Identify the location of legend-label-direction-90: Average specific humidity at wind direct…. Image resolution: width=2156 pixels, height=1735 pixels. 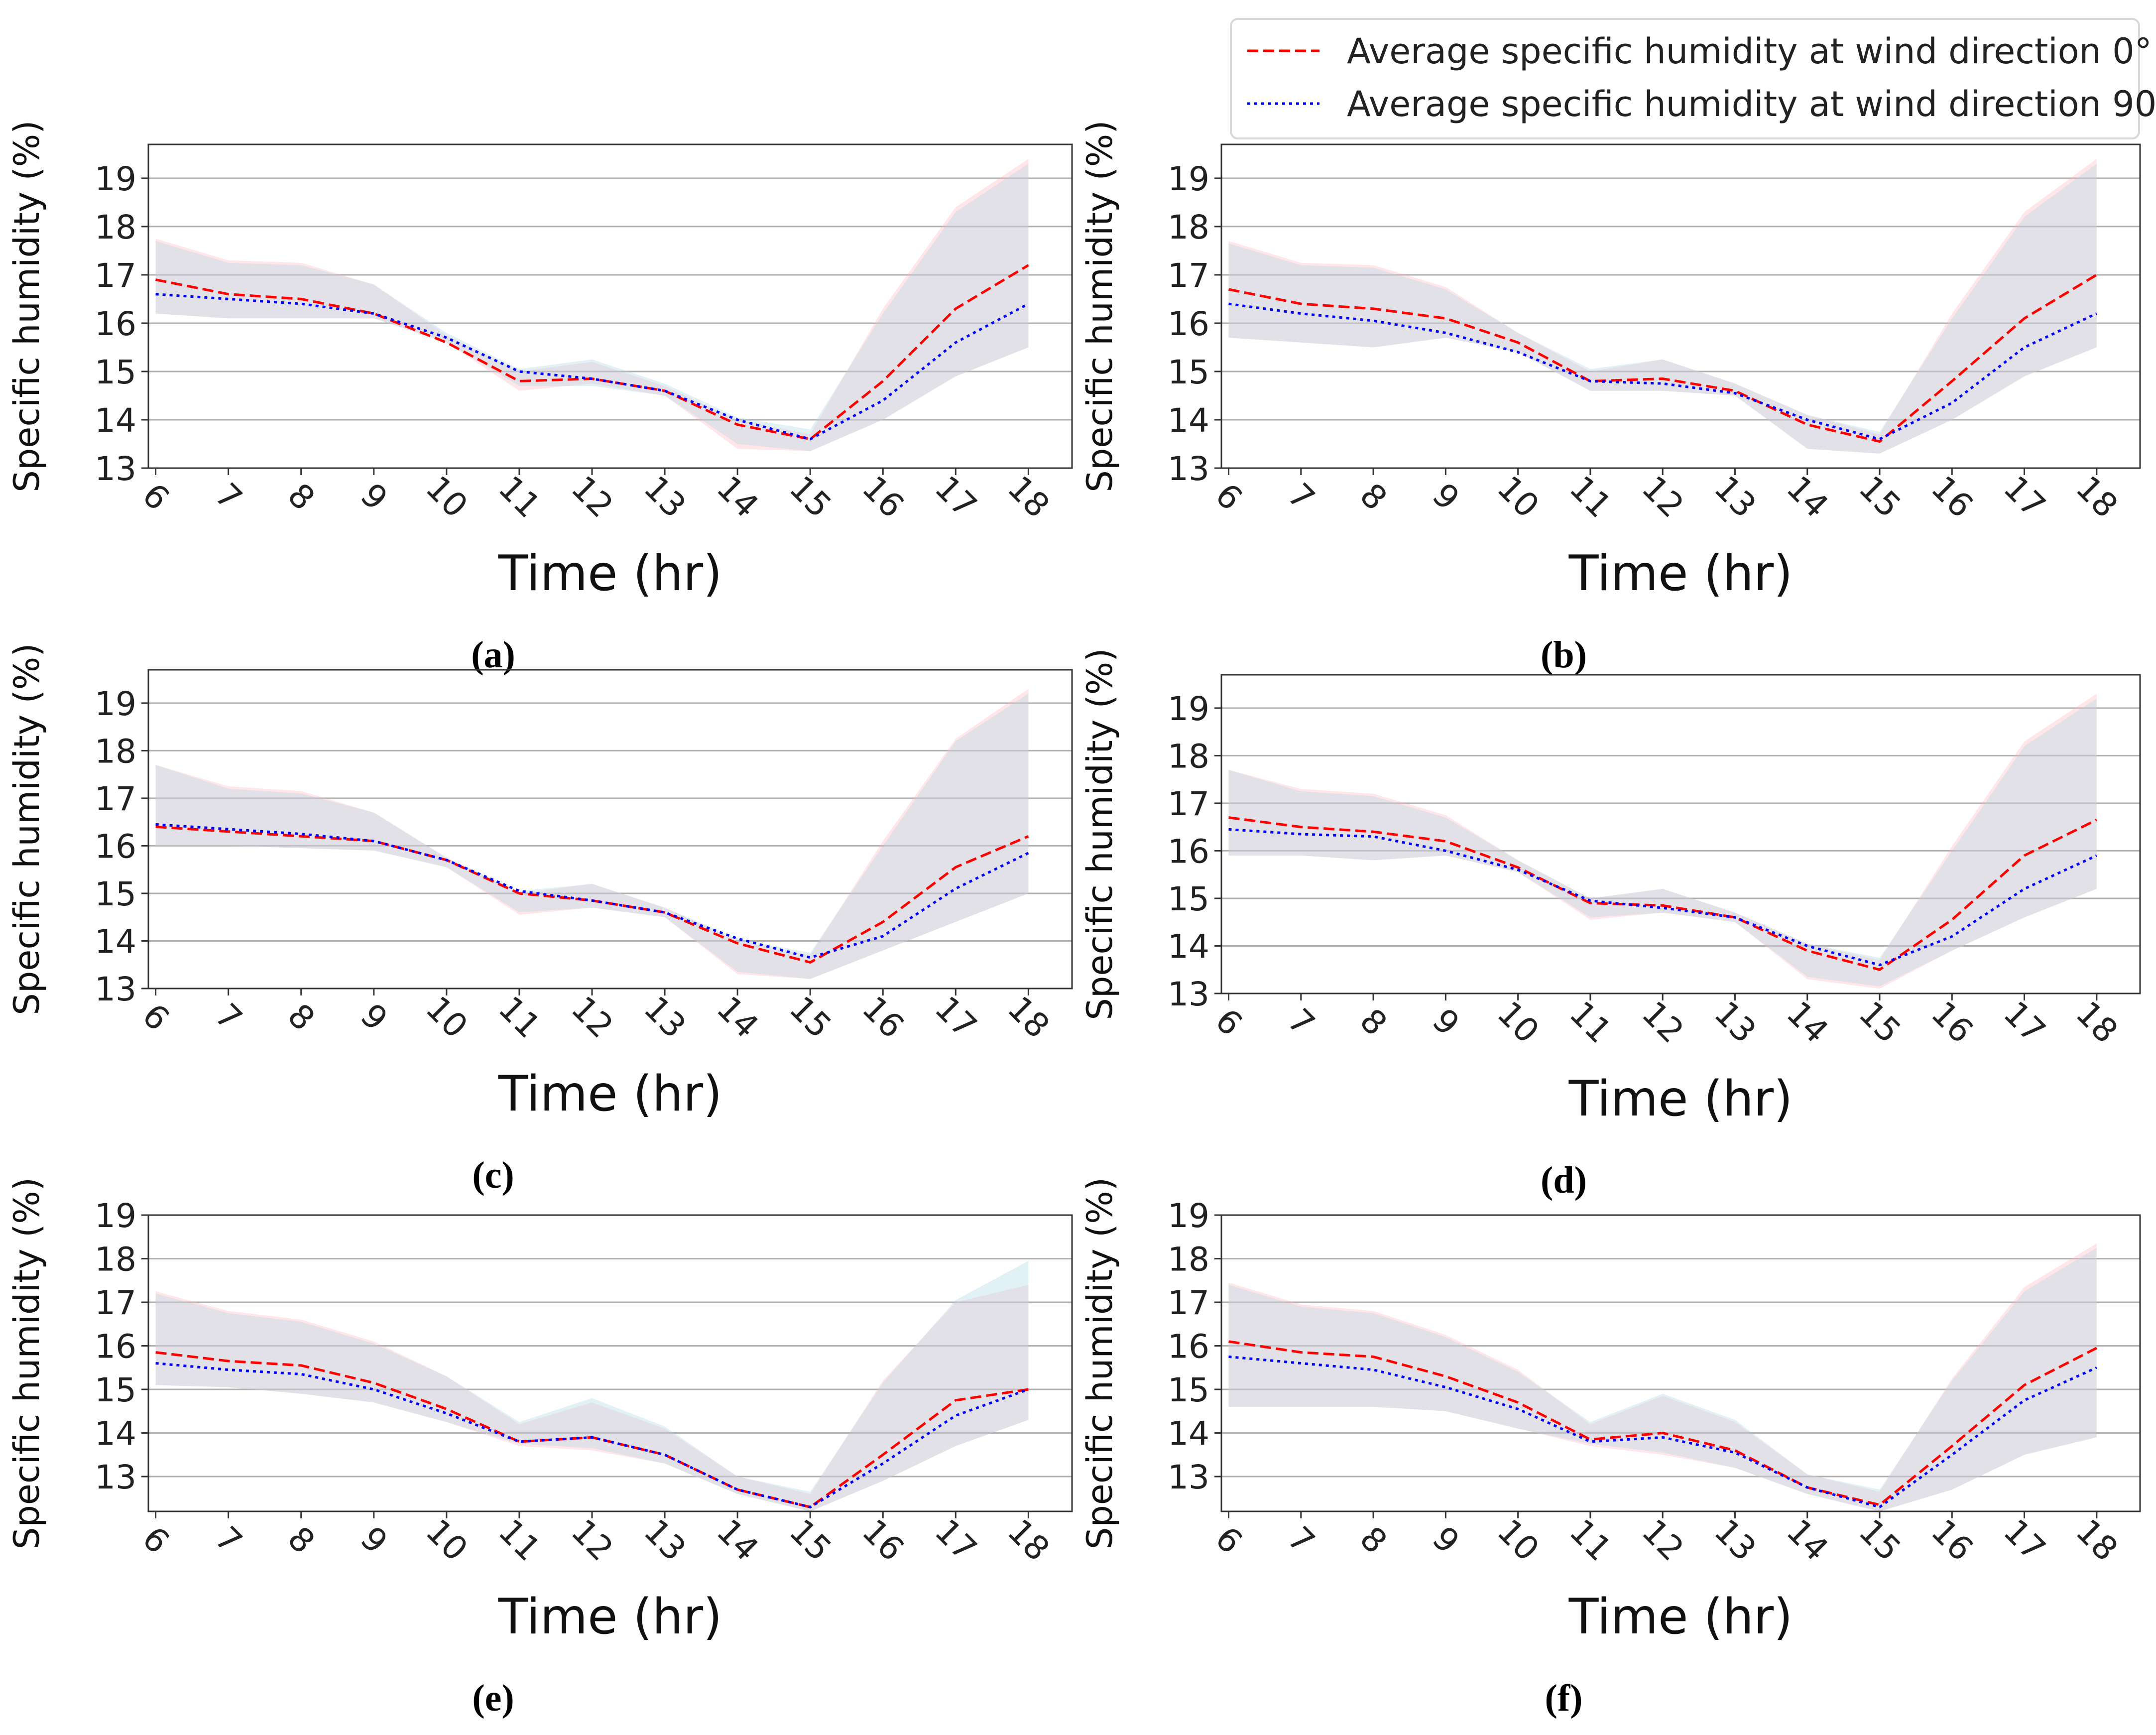
(1752, 104).